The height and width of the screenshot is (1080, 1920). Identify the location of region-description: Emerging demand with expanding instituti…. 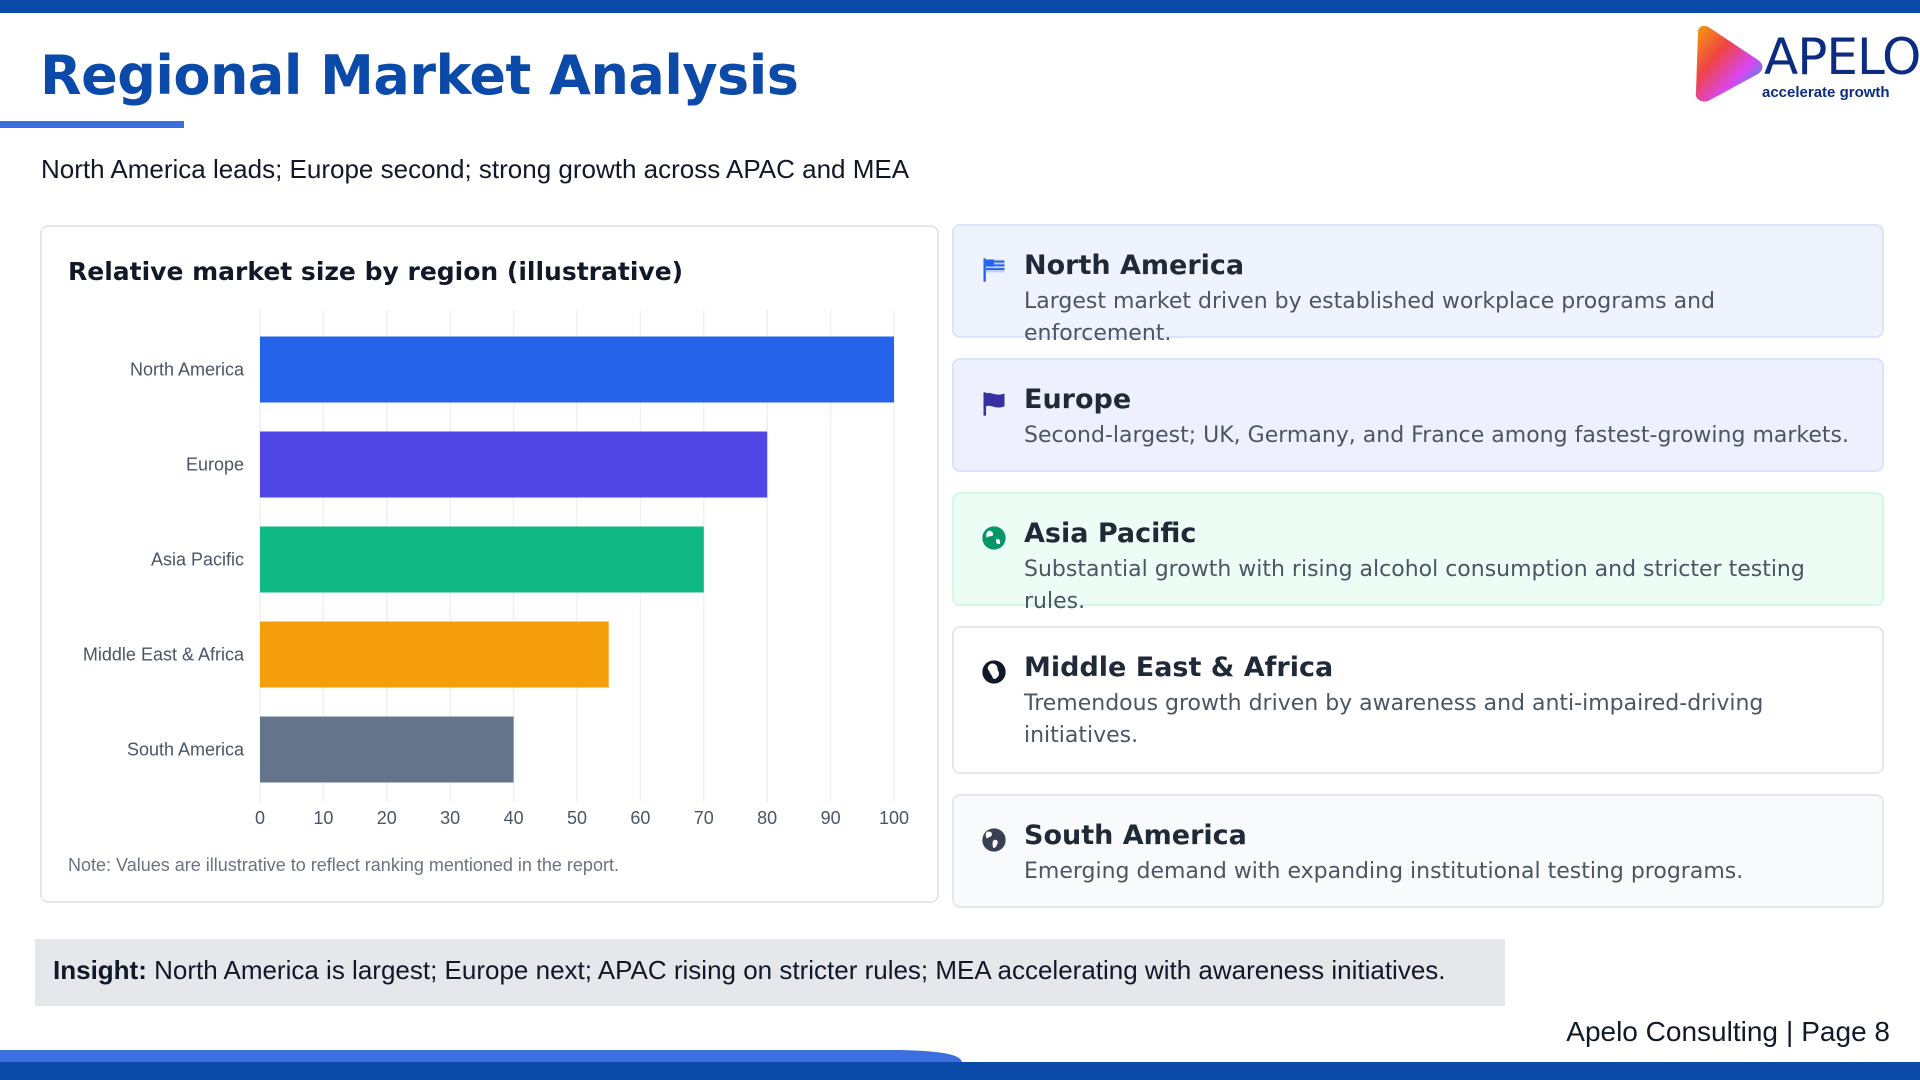
(1384, 871).